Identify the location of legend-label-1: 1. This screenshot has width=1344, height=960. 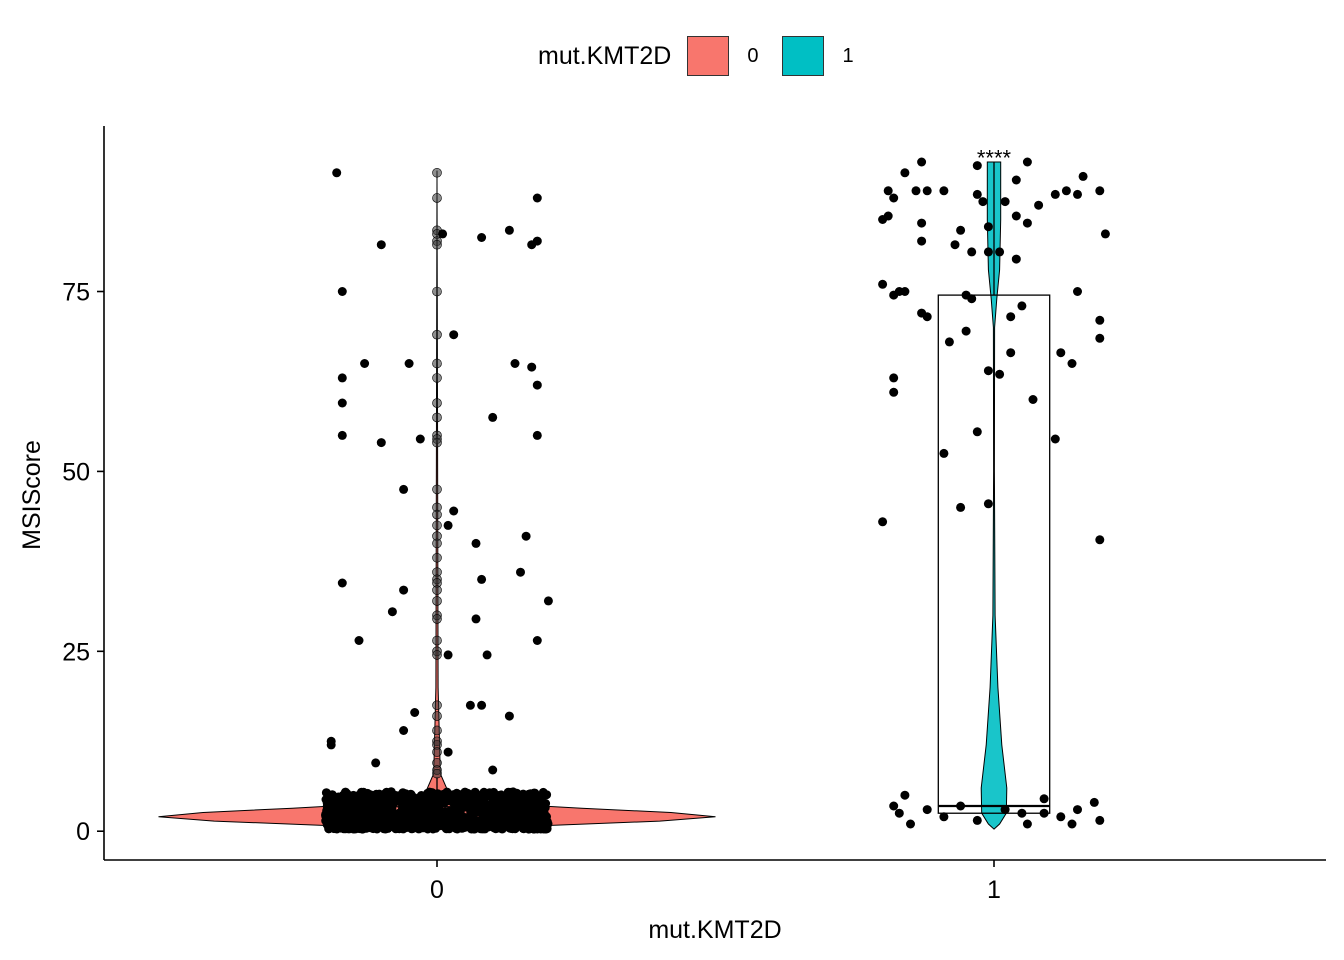
(848, 55).